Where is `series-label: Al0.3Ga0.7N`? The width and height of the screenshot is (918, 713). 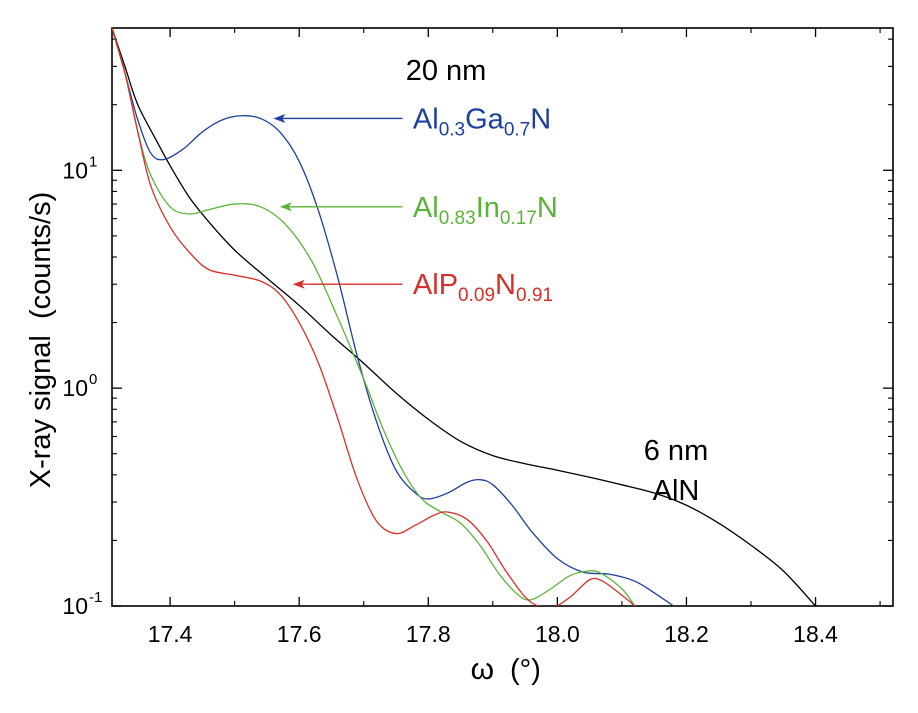
series-label: Al0.3Ga0.7N is located at coordinates (482, 121).